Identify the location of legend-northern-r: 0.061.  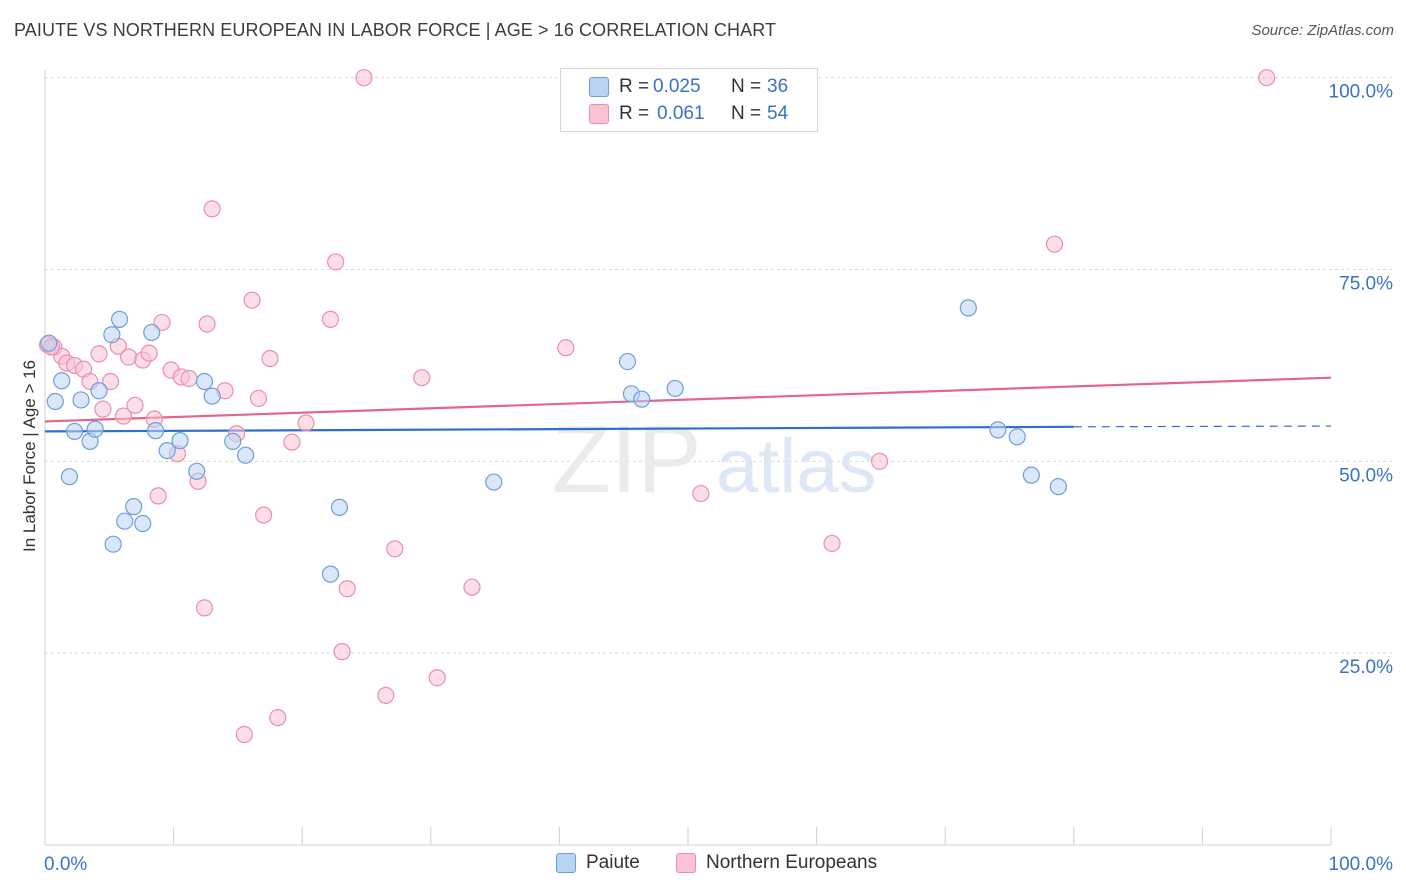
(681, 113).